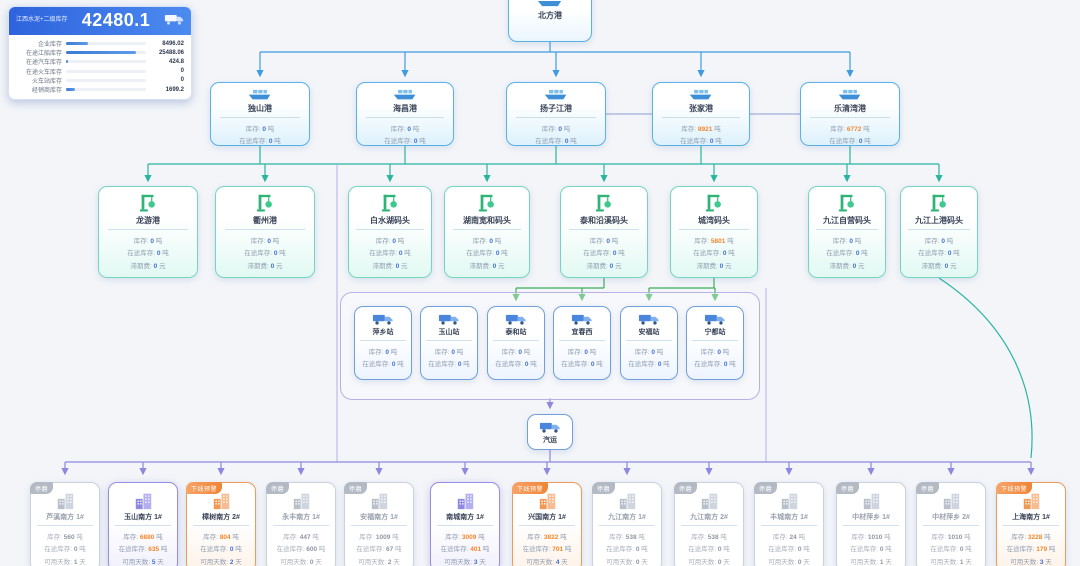 The image size is (1080, 566). I want to click on dealer-card-2: 下线预警 樟树南方 2# 库存: 804 吨在途库存: 0 吨可用天数: 2 天, so click(221, 524).